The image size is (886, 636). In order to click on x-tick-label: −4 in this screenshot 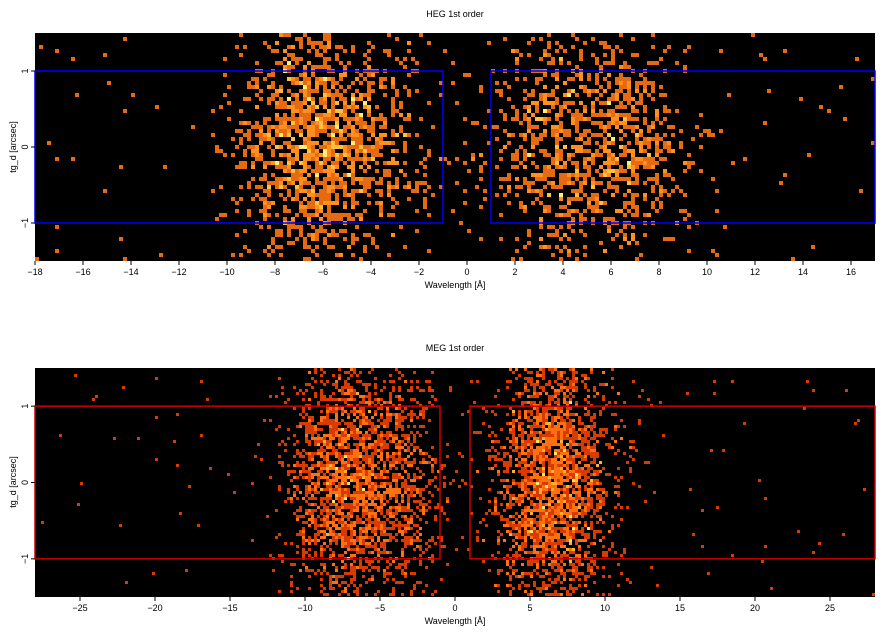, I will do `click(371, 272)`.